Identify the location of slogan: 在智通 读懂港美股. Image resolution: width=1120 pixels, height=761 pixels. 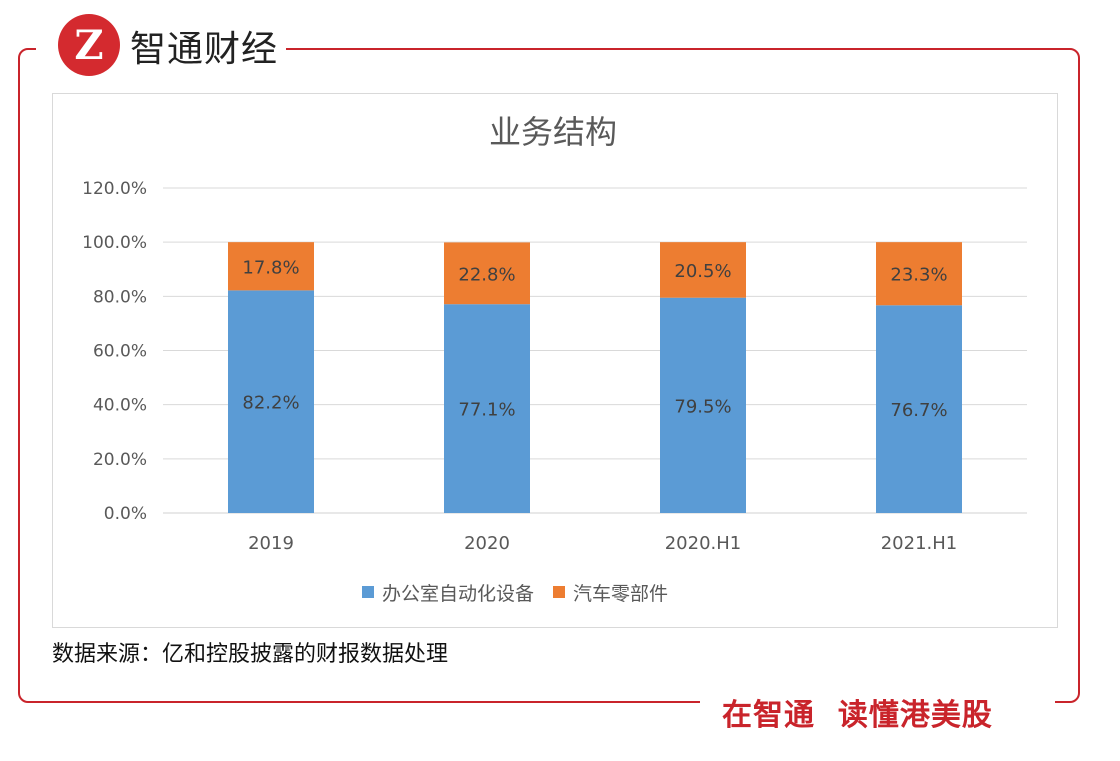
(857, 715).